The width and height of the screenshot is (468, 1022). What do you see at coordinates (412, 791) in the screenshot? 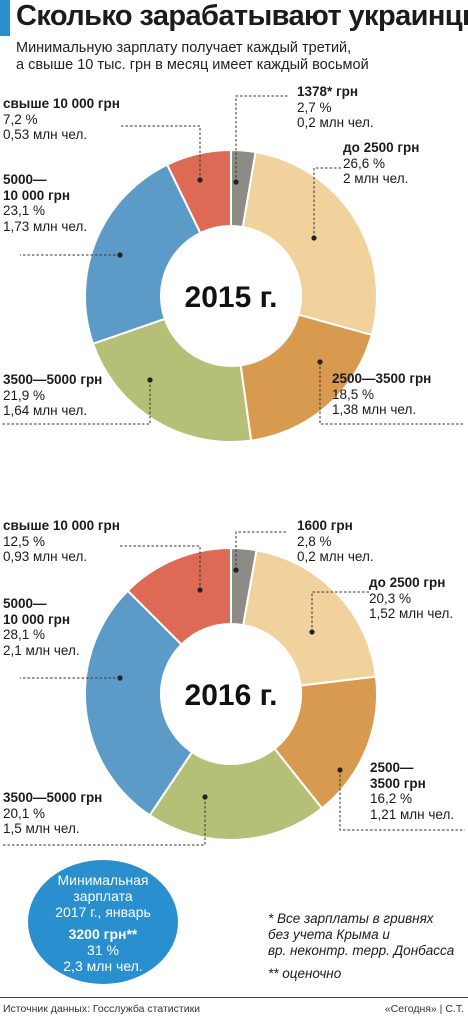
I see `label-2016-2500-3500: 2500— 3500 грн 16,2 % 1,21 млн чел.` at bounding box center [412, 791].